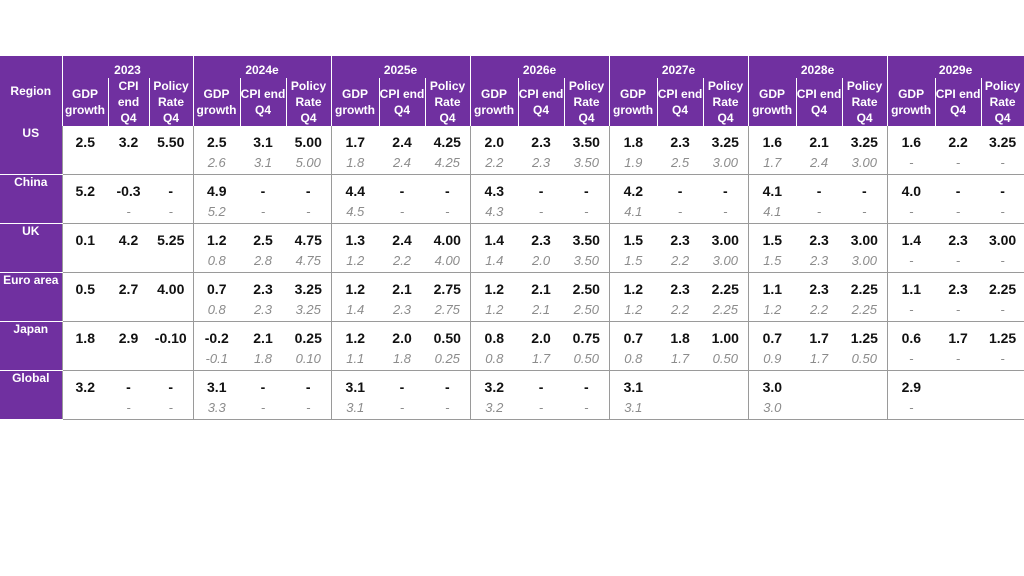 Image resolution: width=1024 pixels, height=576 pixels. I want to click on current-value-cell: 2.0, so click(494, 138).